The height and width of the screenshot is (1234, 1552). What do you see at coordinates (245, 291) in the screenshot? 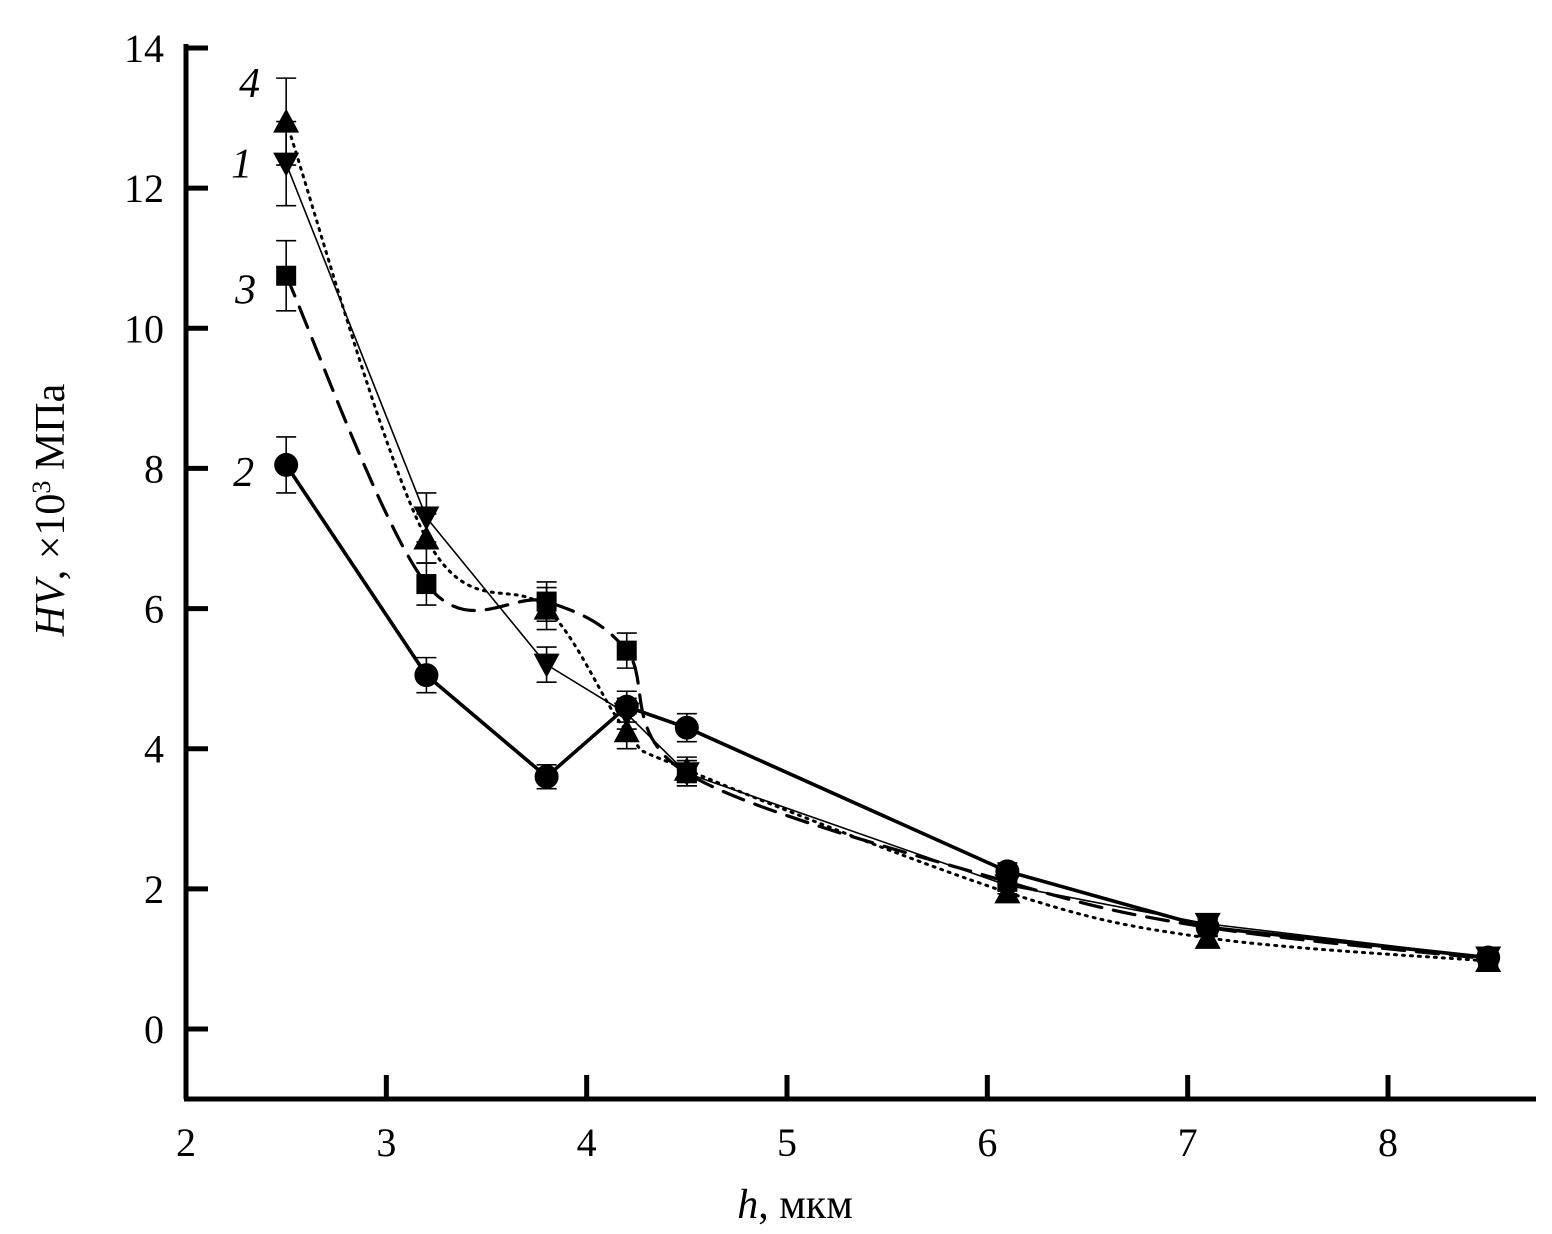
I see `series-3-label: 3` at bounding box center [245, 291].